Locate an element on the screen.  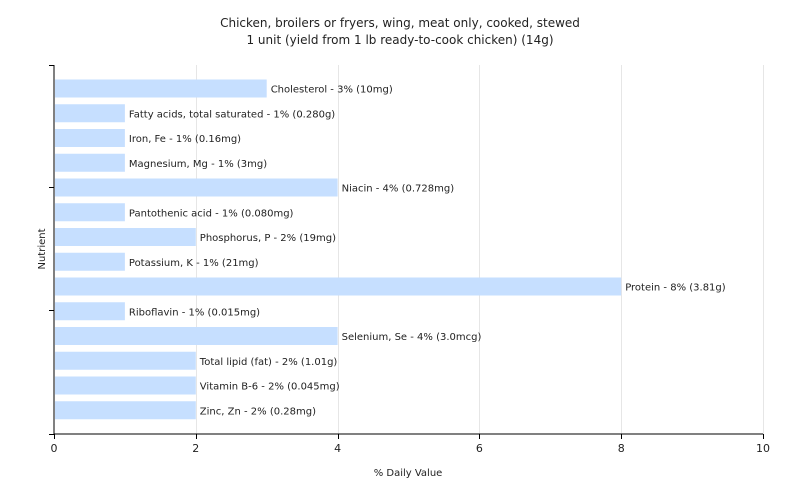
bar-cholesterol is located at coordinates (161, 88).